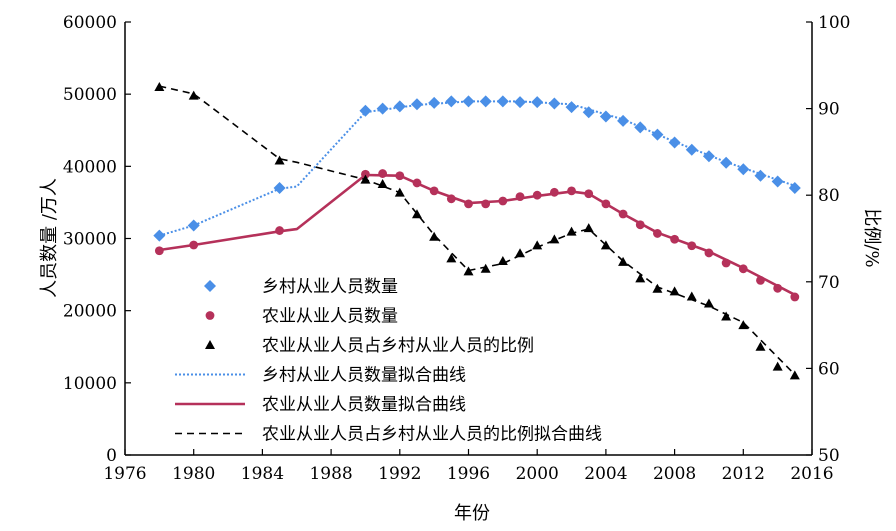 The image size is (896, 531). I want to click on y2-tick-label: 50, so click(829, 456).